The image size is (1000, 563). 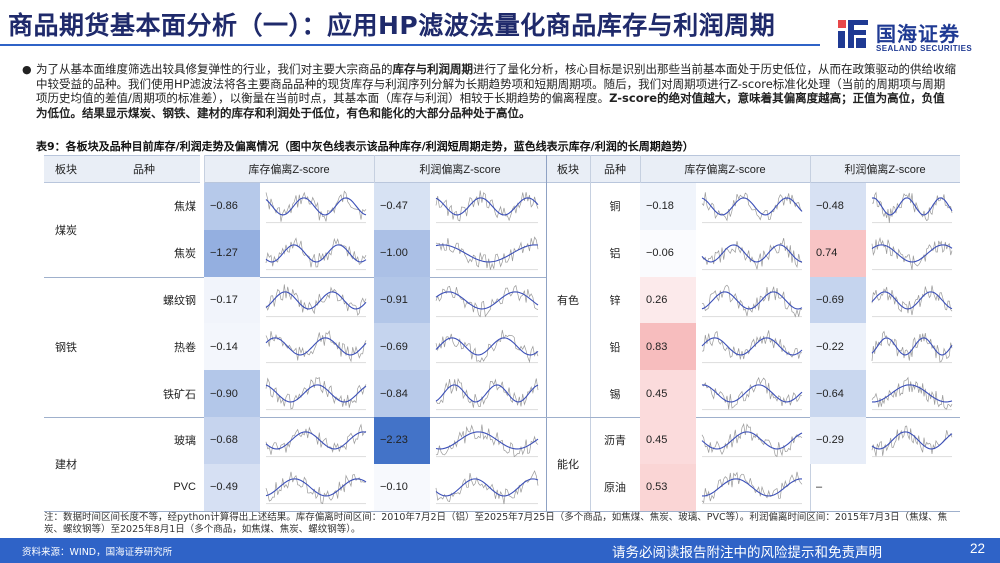 I want to click on sector-cell-right: 有色, so click(x=568, y=301).